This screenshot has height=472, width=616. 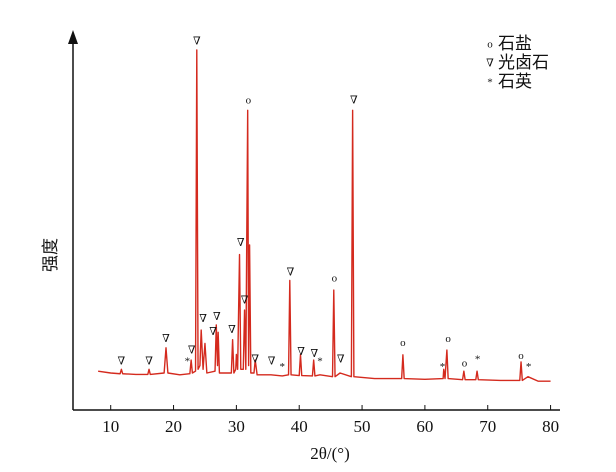 I want to click on x-axis-label: 2θ/(°), so click(x=330, y=453).